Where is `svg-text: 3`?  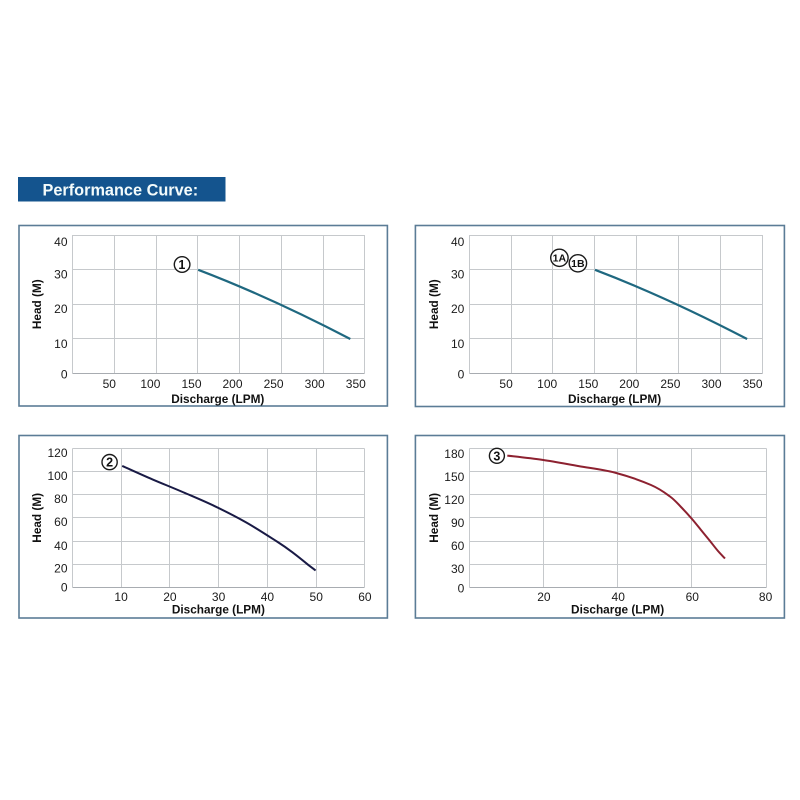 svg-text: 3 is located at coordinates (496, 456).